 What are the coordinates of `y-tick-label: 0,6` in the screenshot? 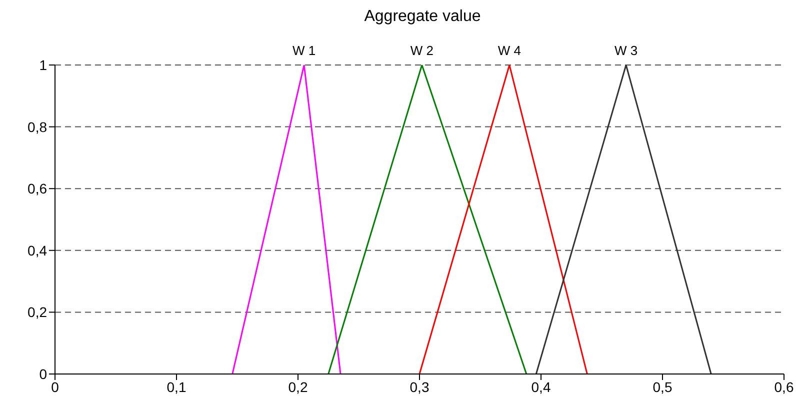 It's located at (38, 188).